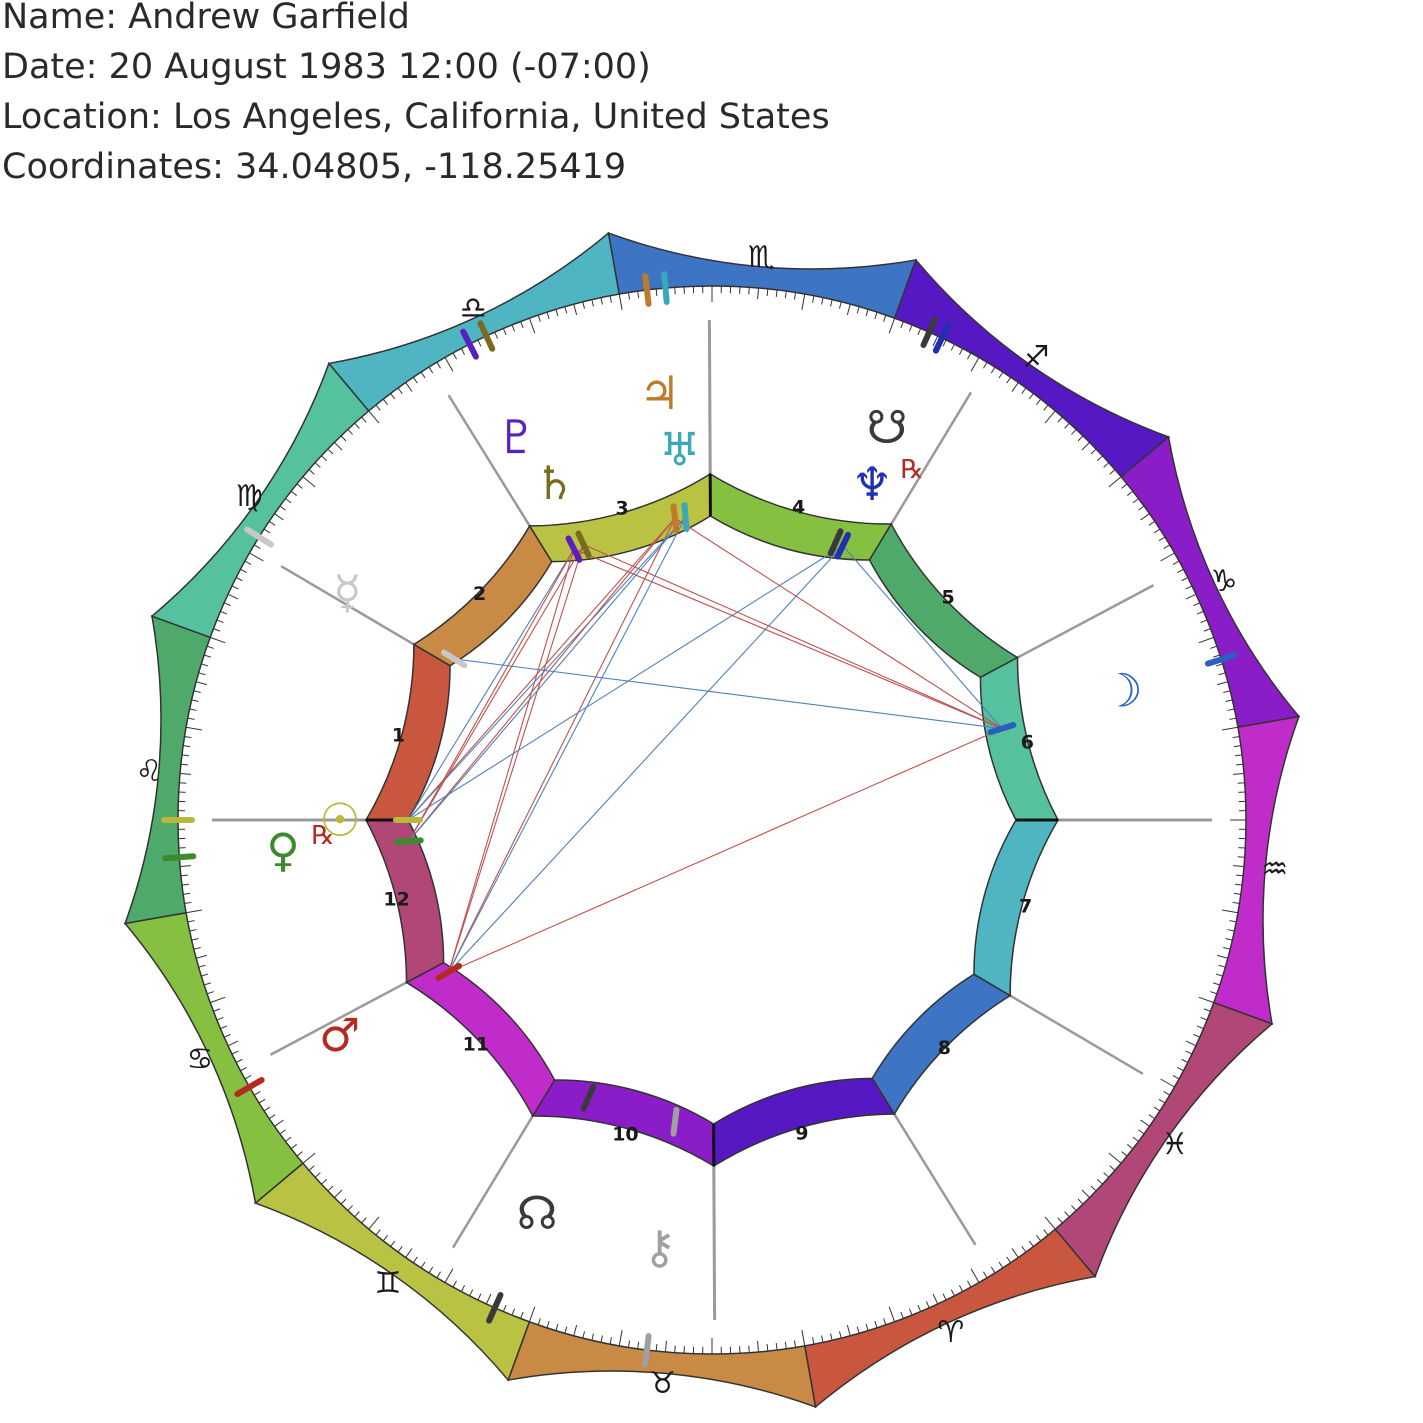  Describe the element at coordinates (574, 549) in the screenshot. I see `pluto-inner-marker` at that location.